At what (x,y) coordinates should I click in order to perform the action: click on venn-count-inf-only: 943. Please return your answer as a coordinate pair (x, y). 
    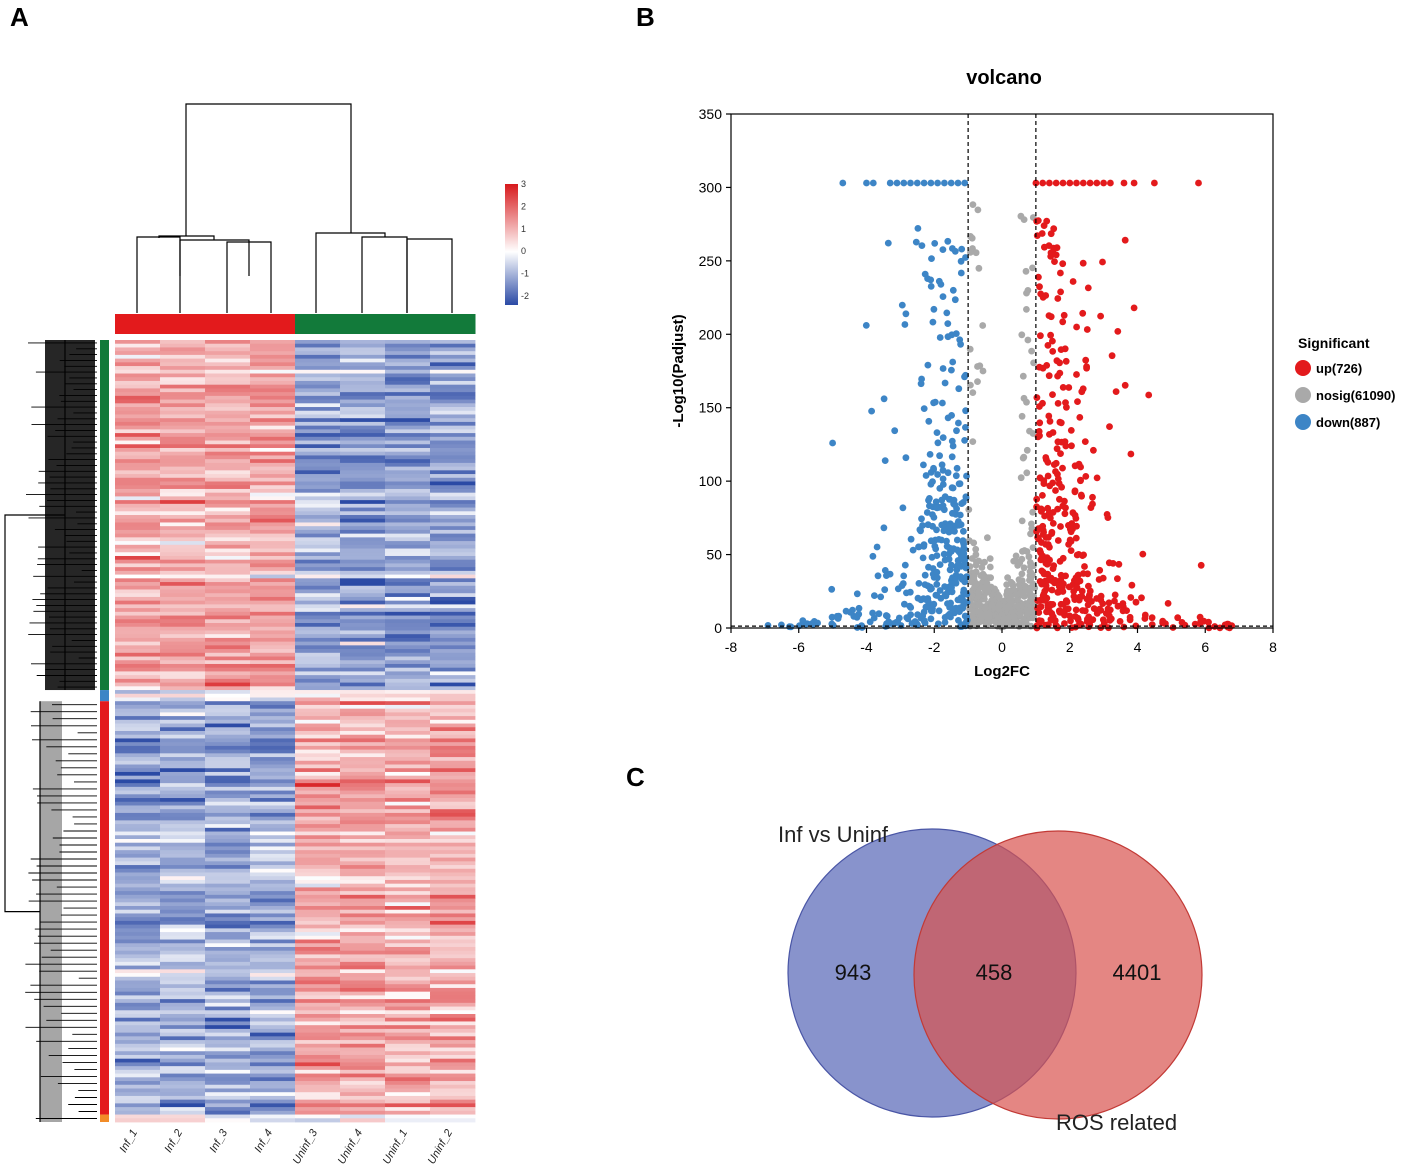
    Looking at the image, I should click on (853, 972).